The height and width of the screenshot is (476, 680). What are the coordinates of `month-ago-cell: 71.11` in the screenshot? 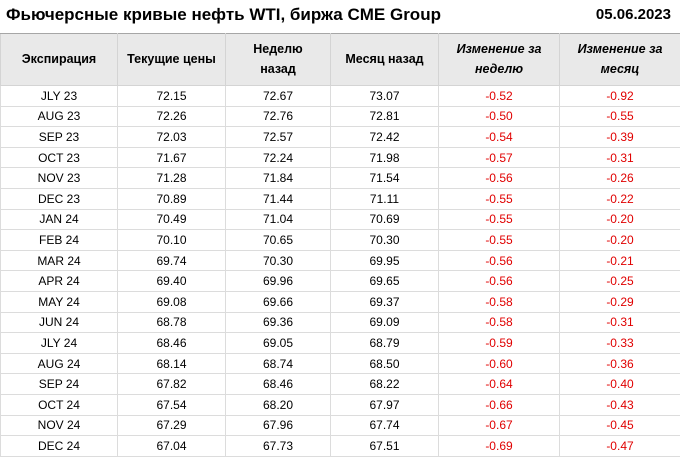 It's located at (384, 198).